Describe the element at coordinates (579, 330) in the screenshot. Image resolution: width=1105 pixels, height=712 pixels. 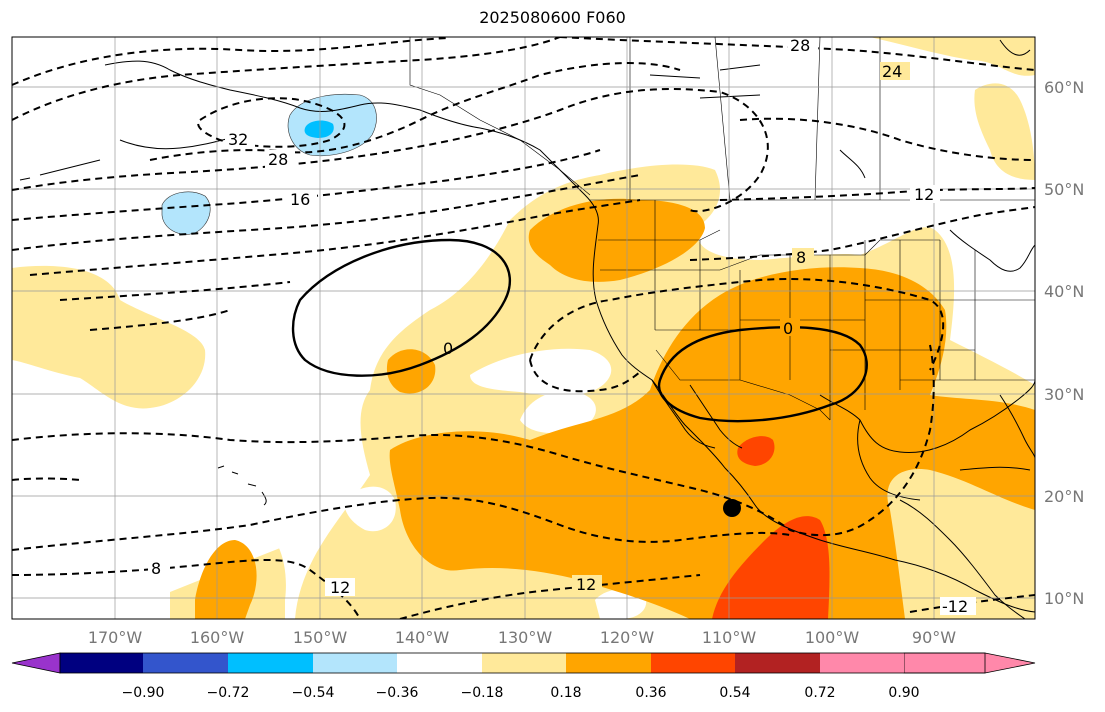
I see `zero-contours` at that location.